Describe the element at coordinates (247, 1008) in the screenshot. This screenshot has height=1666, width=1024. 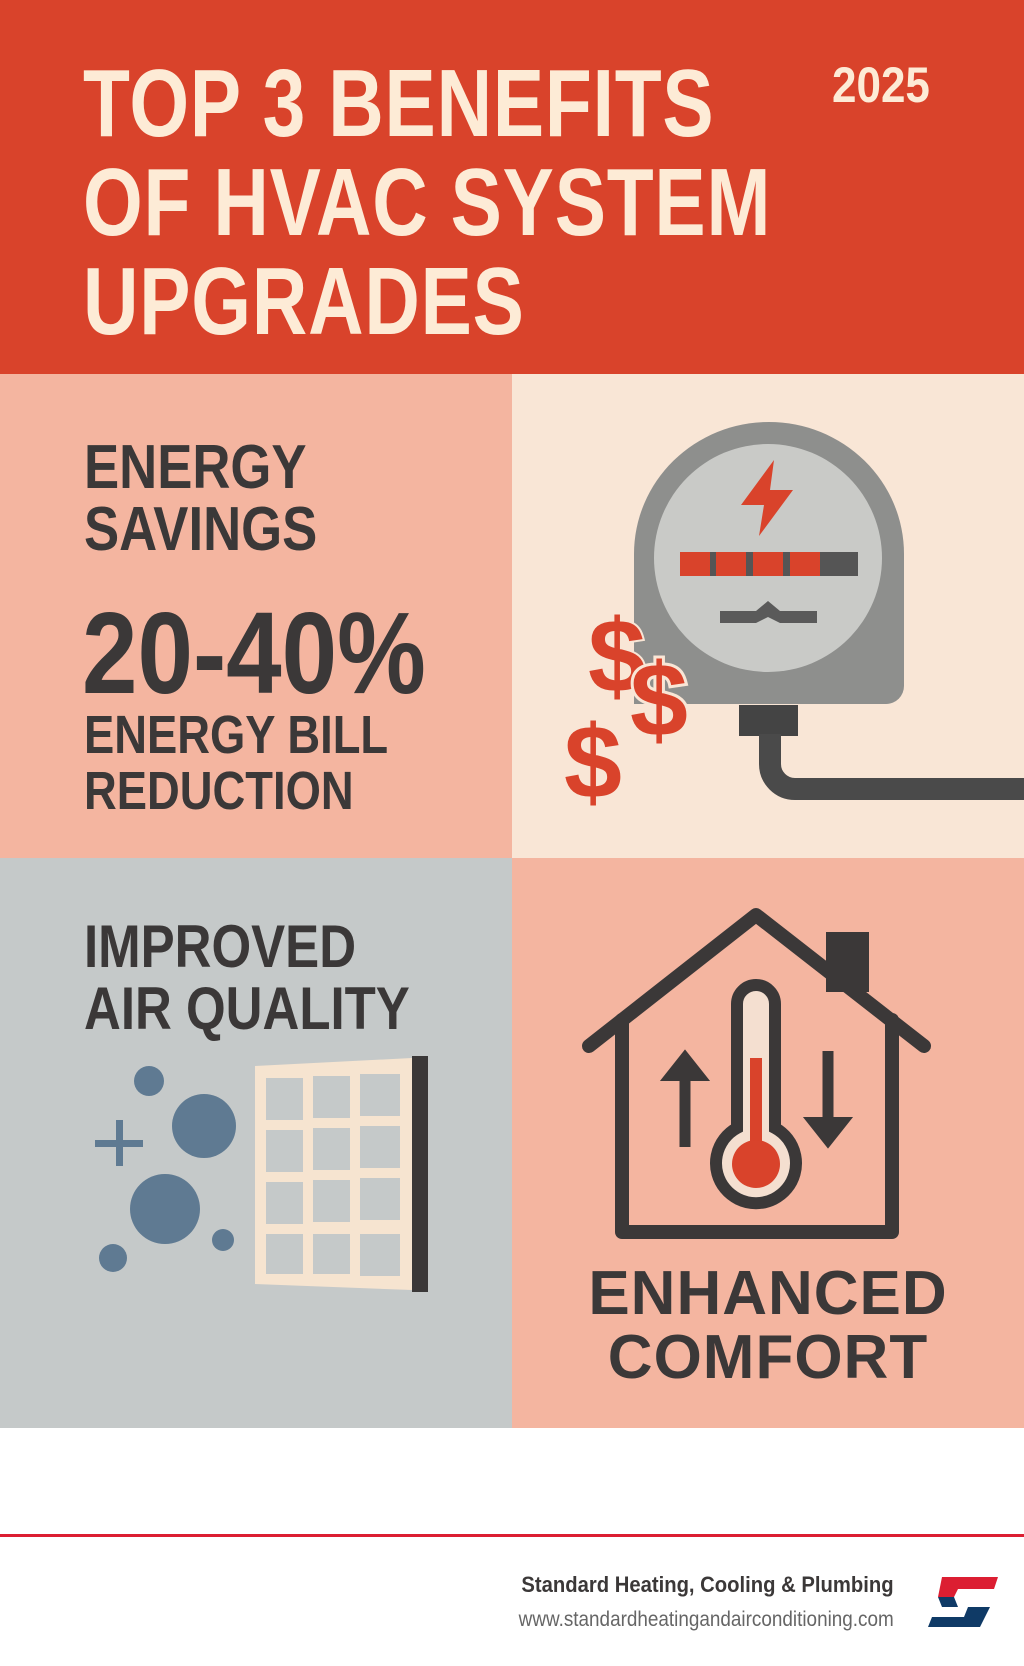
I see `air-title-2: AIR QUALITY` at that location.